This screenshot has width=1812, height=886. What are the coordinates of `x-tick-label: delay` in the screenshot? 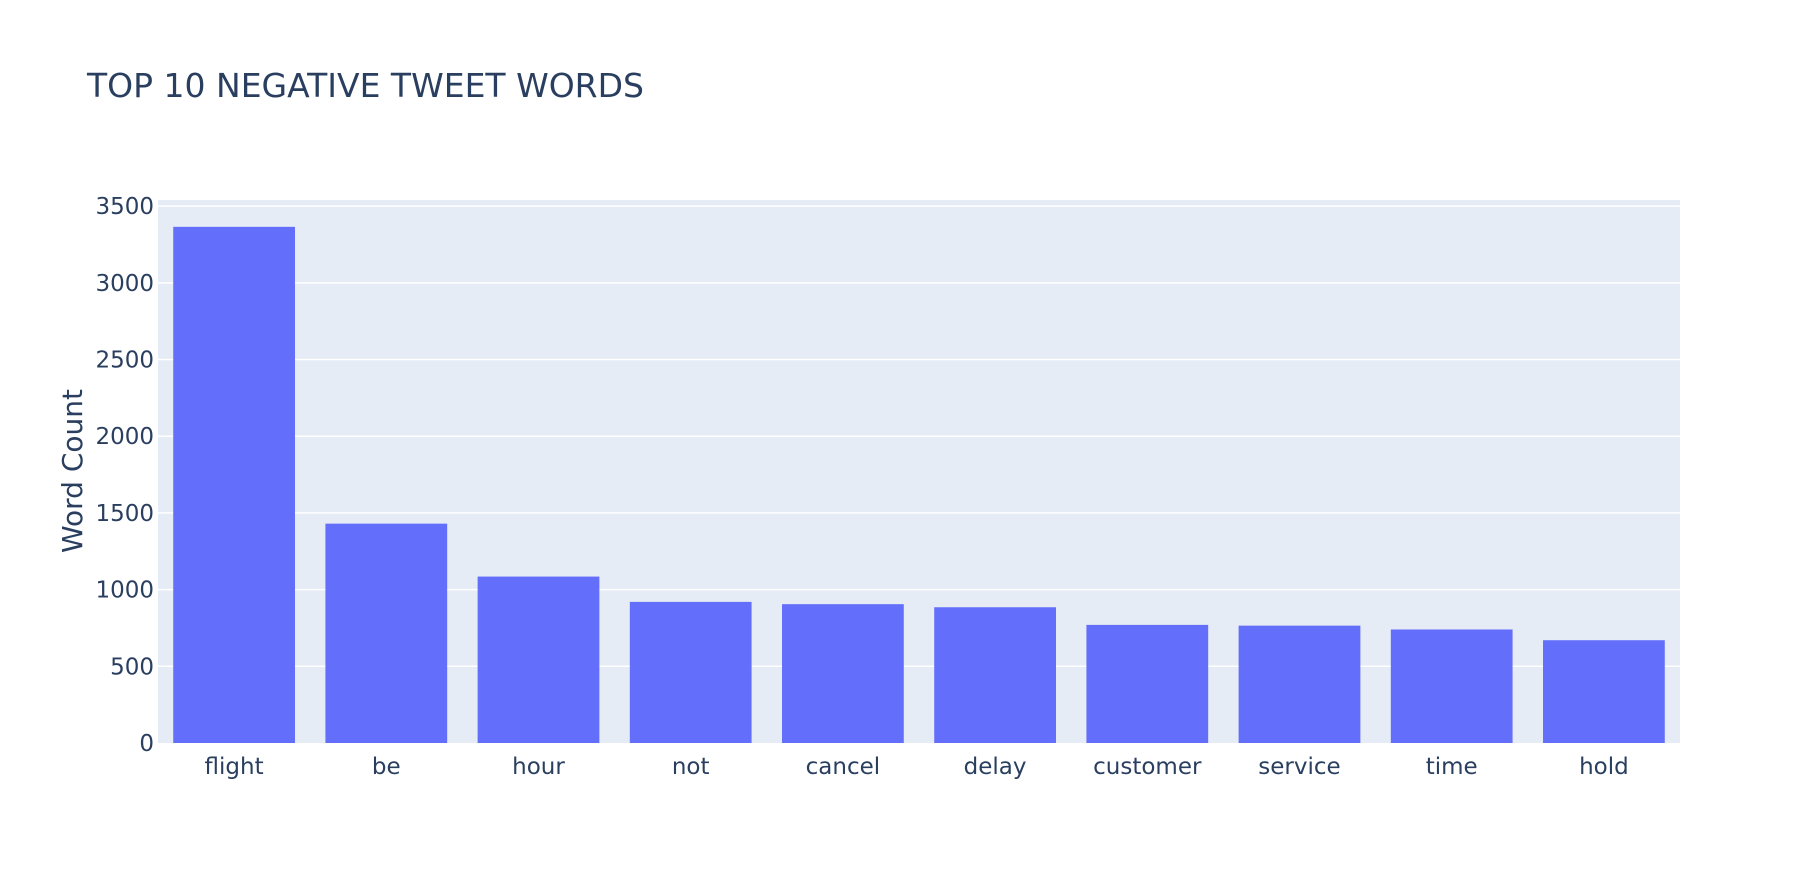 It's located at (995, 767).